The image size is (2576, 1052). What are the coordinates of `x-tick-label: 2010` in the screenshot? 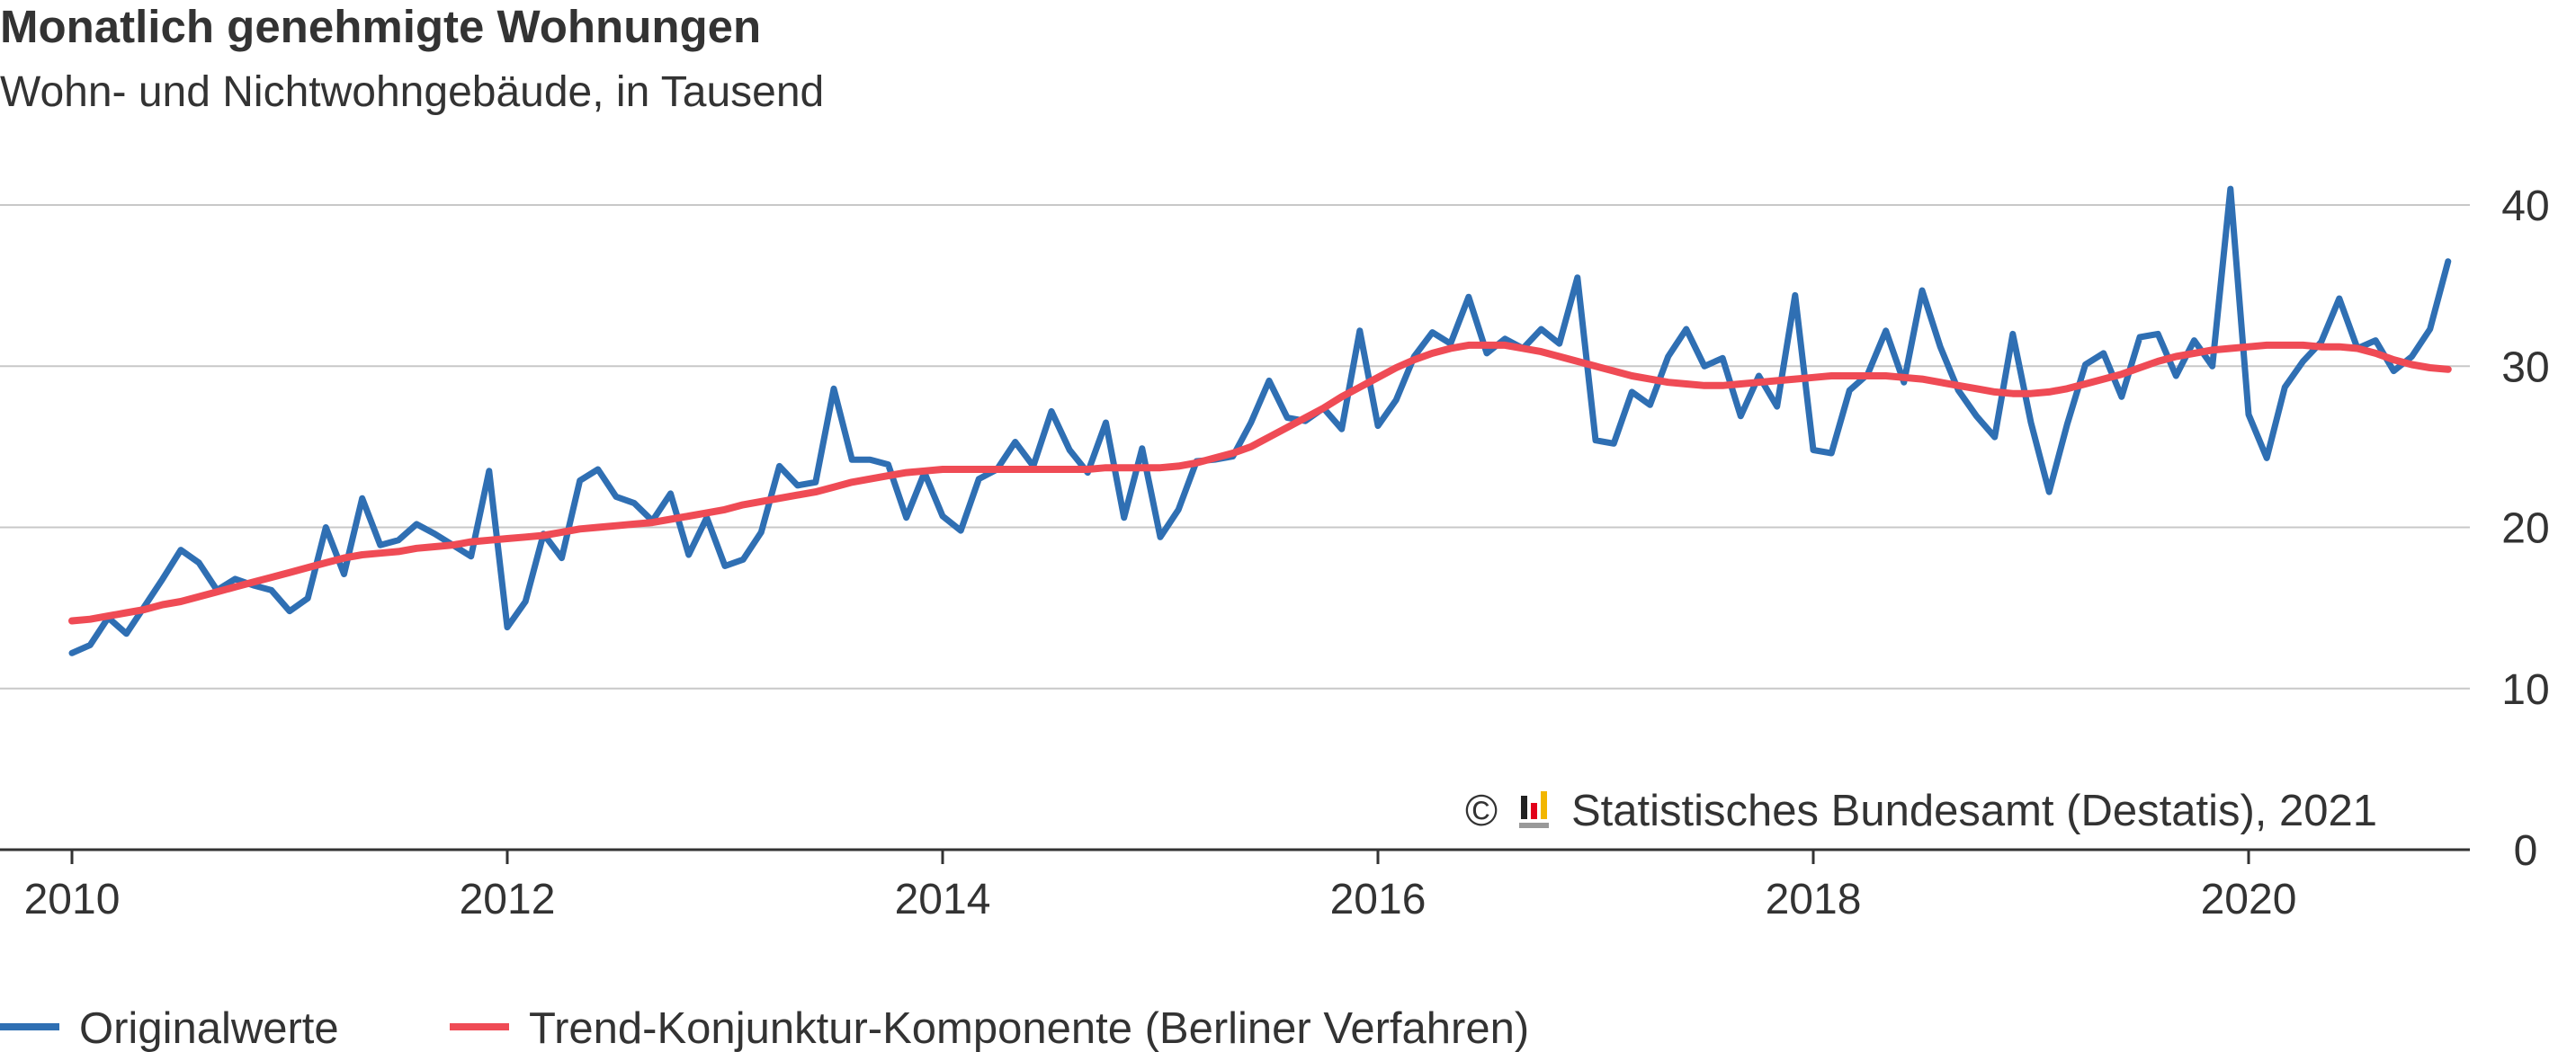 It's located at (72, 899).